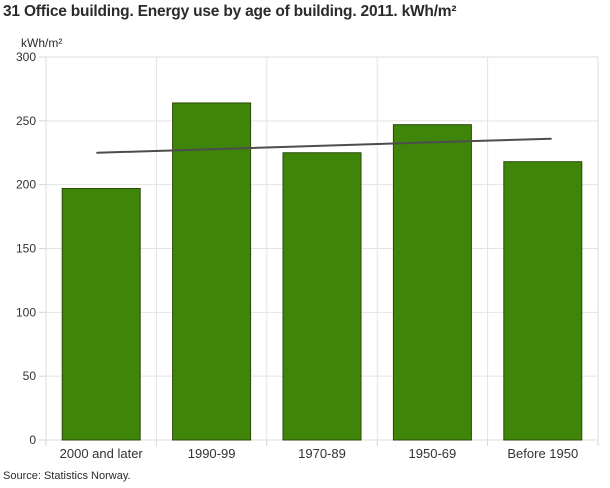 The height and width of the screenshot is (488, 610). What do you see at coordinates (543, 301) in the screenshot?
I see `bar-before-1950` at bounding box center [543, 301].